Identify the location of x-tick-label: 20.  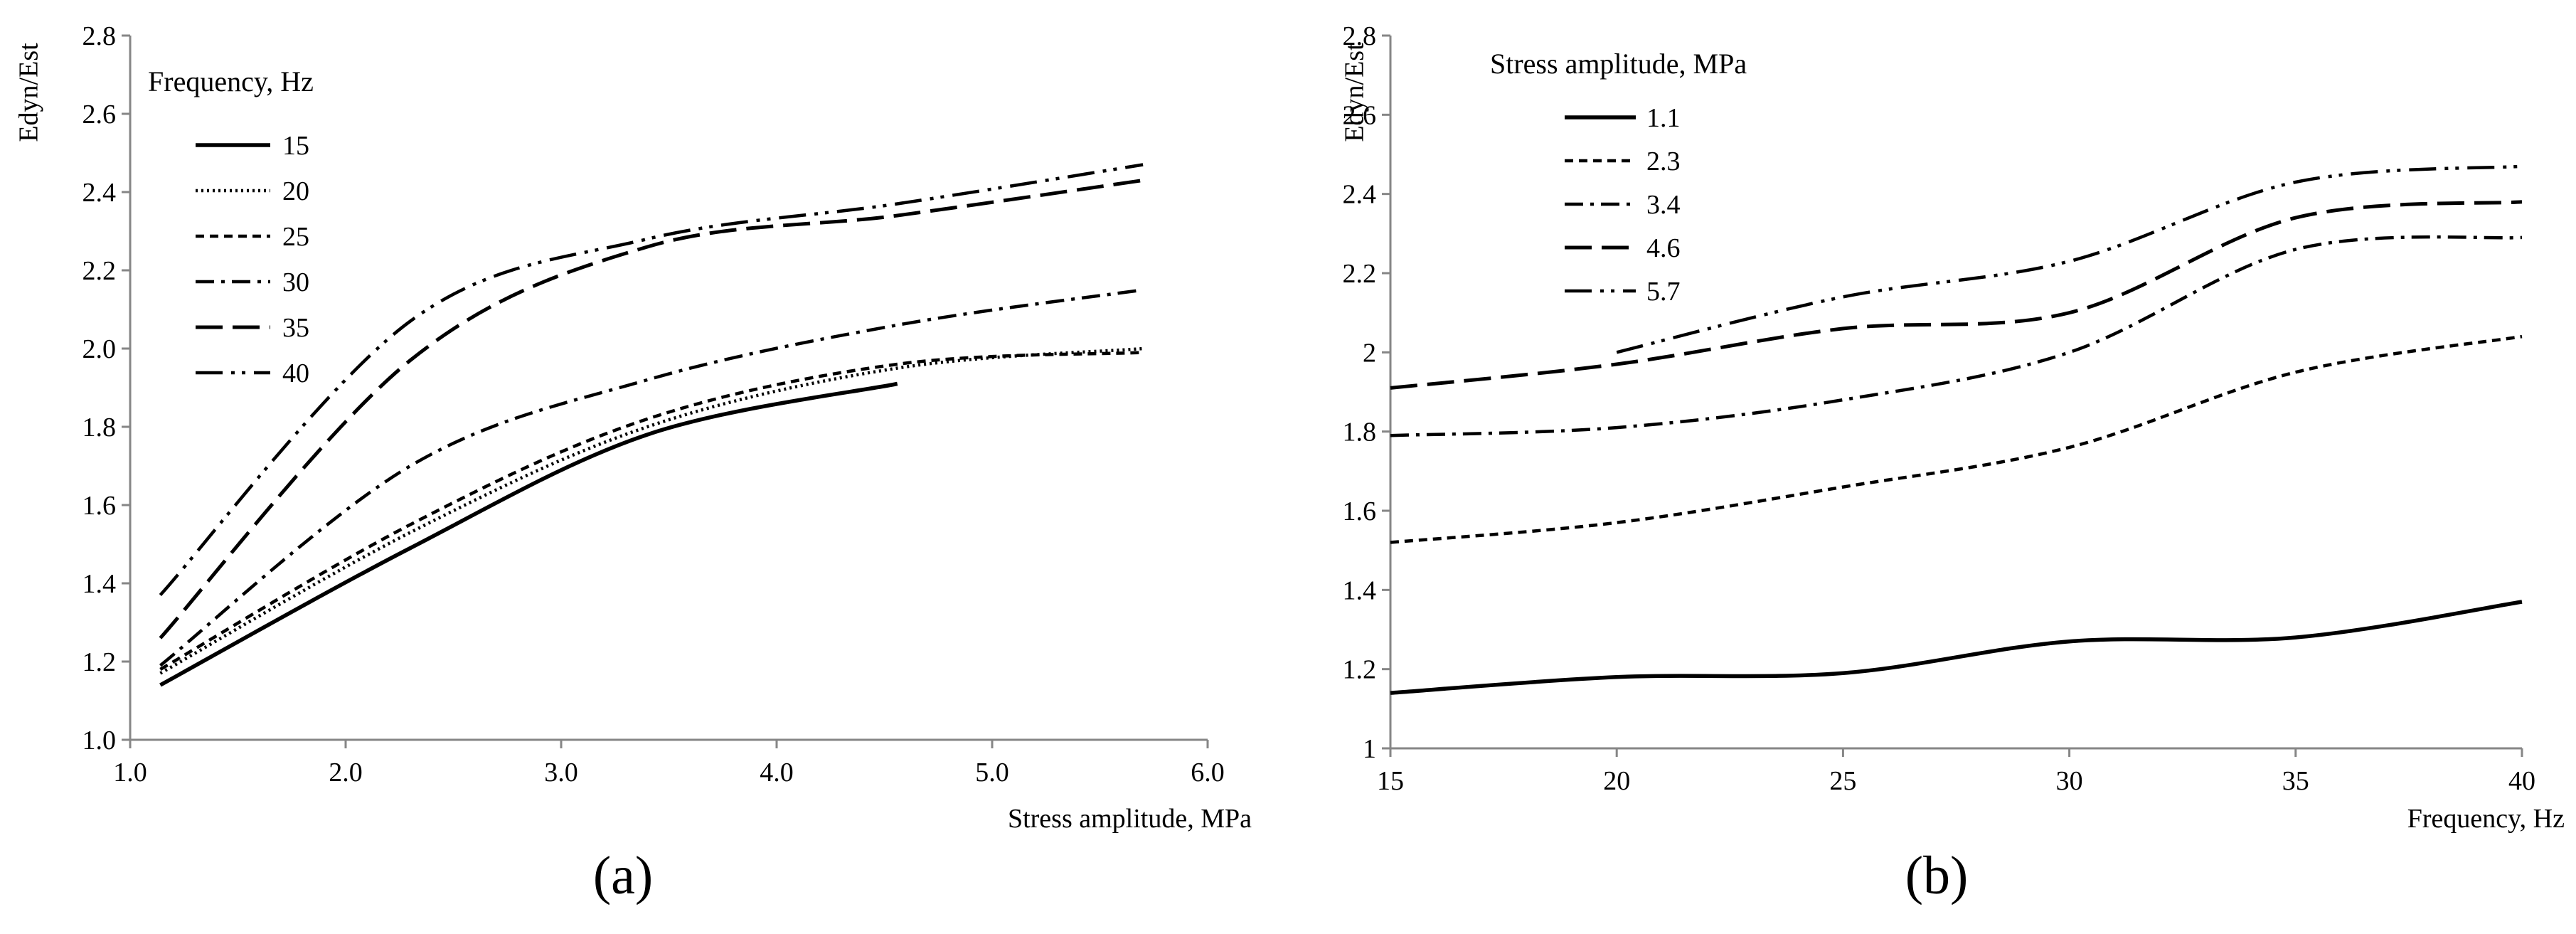
(1616, 781).